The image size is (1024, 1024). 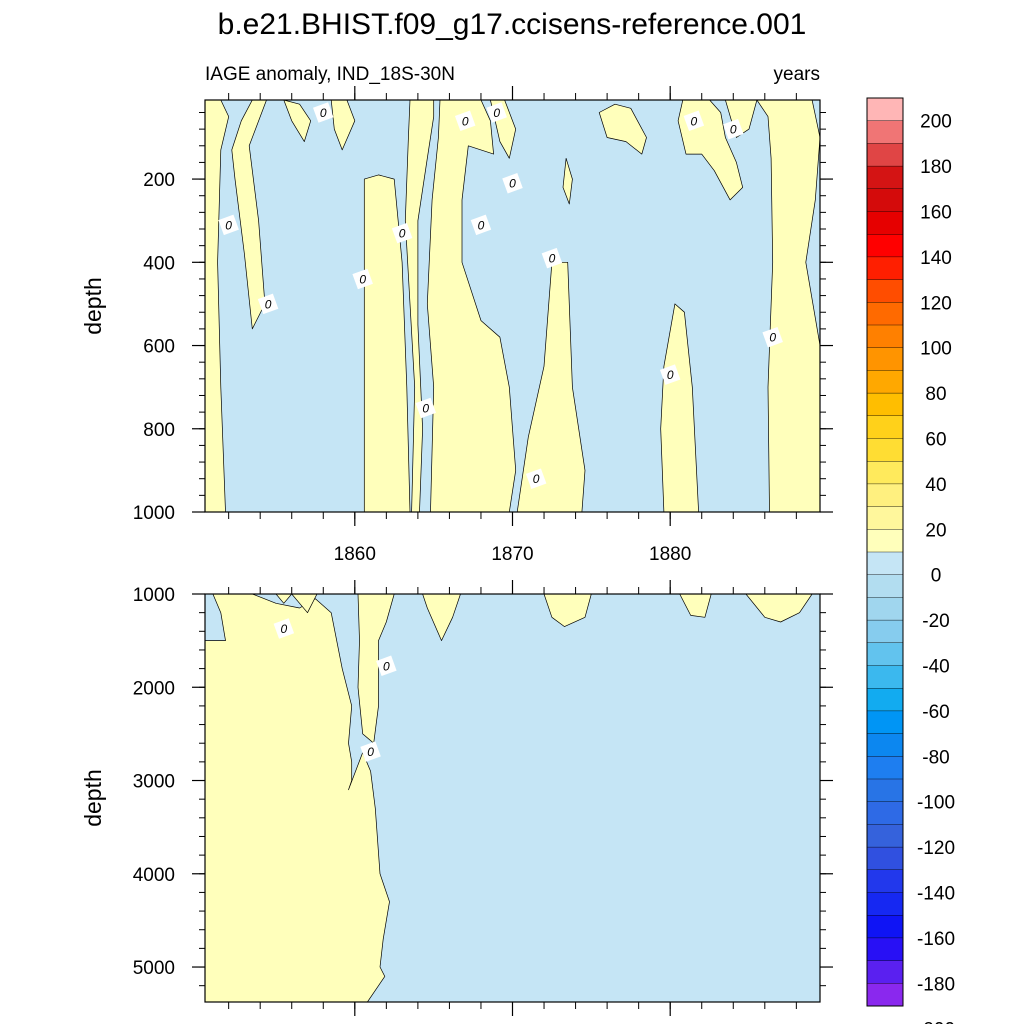 What do you see at coordinates (936, 213) in the screenshot?
I see `colorbar-label-2: 160` at bounding box center [936, 213].